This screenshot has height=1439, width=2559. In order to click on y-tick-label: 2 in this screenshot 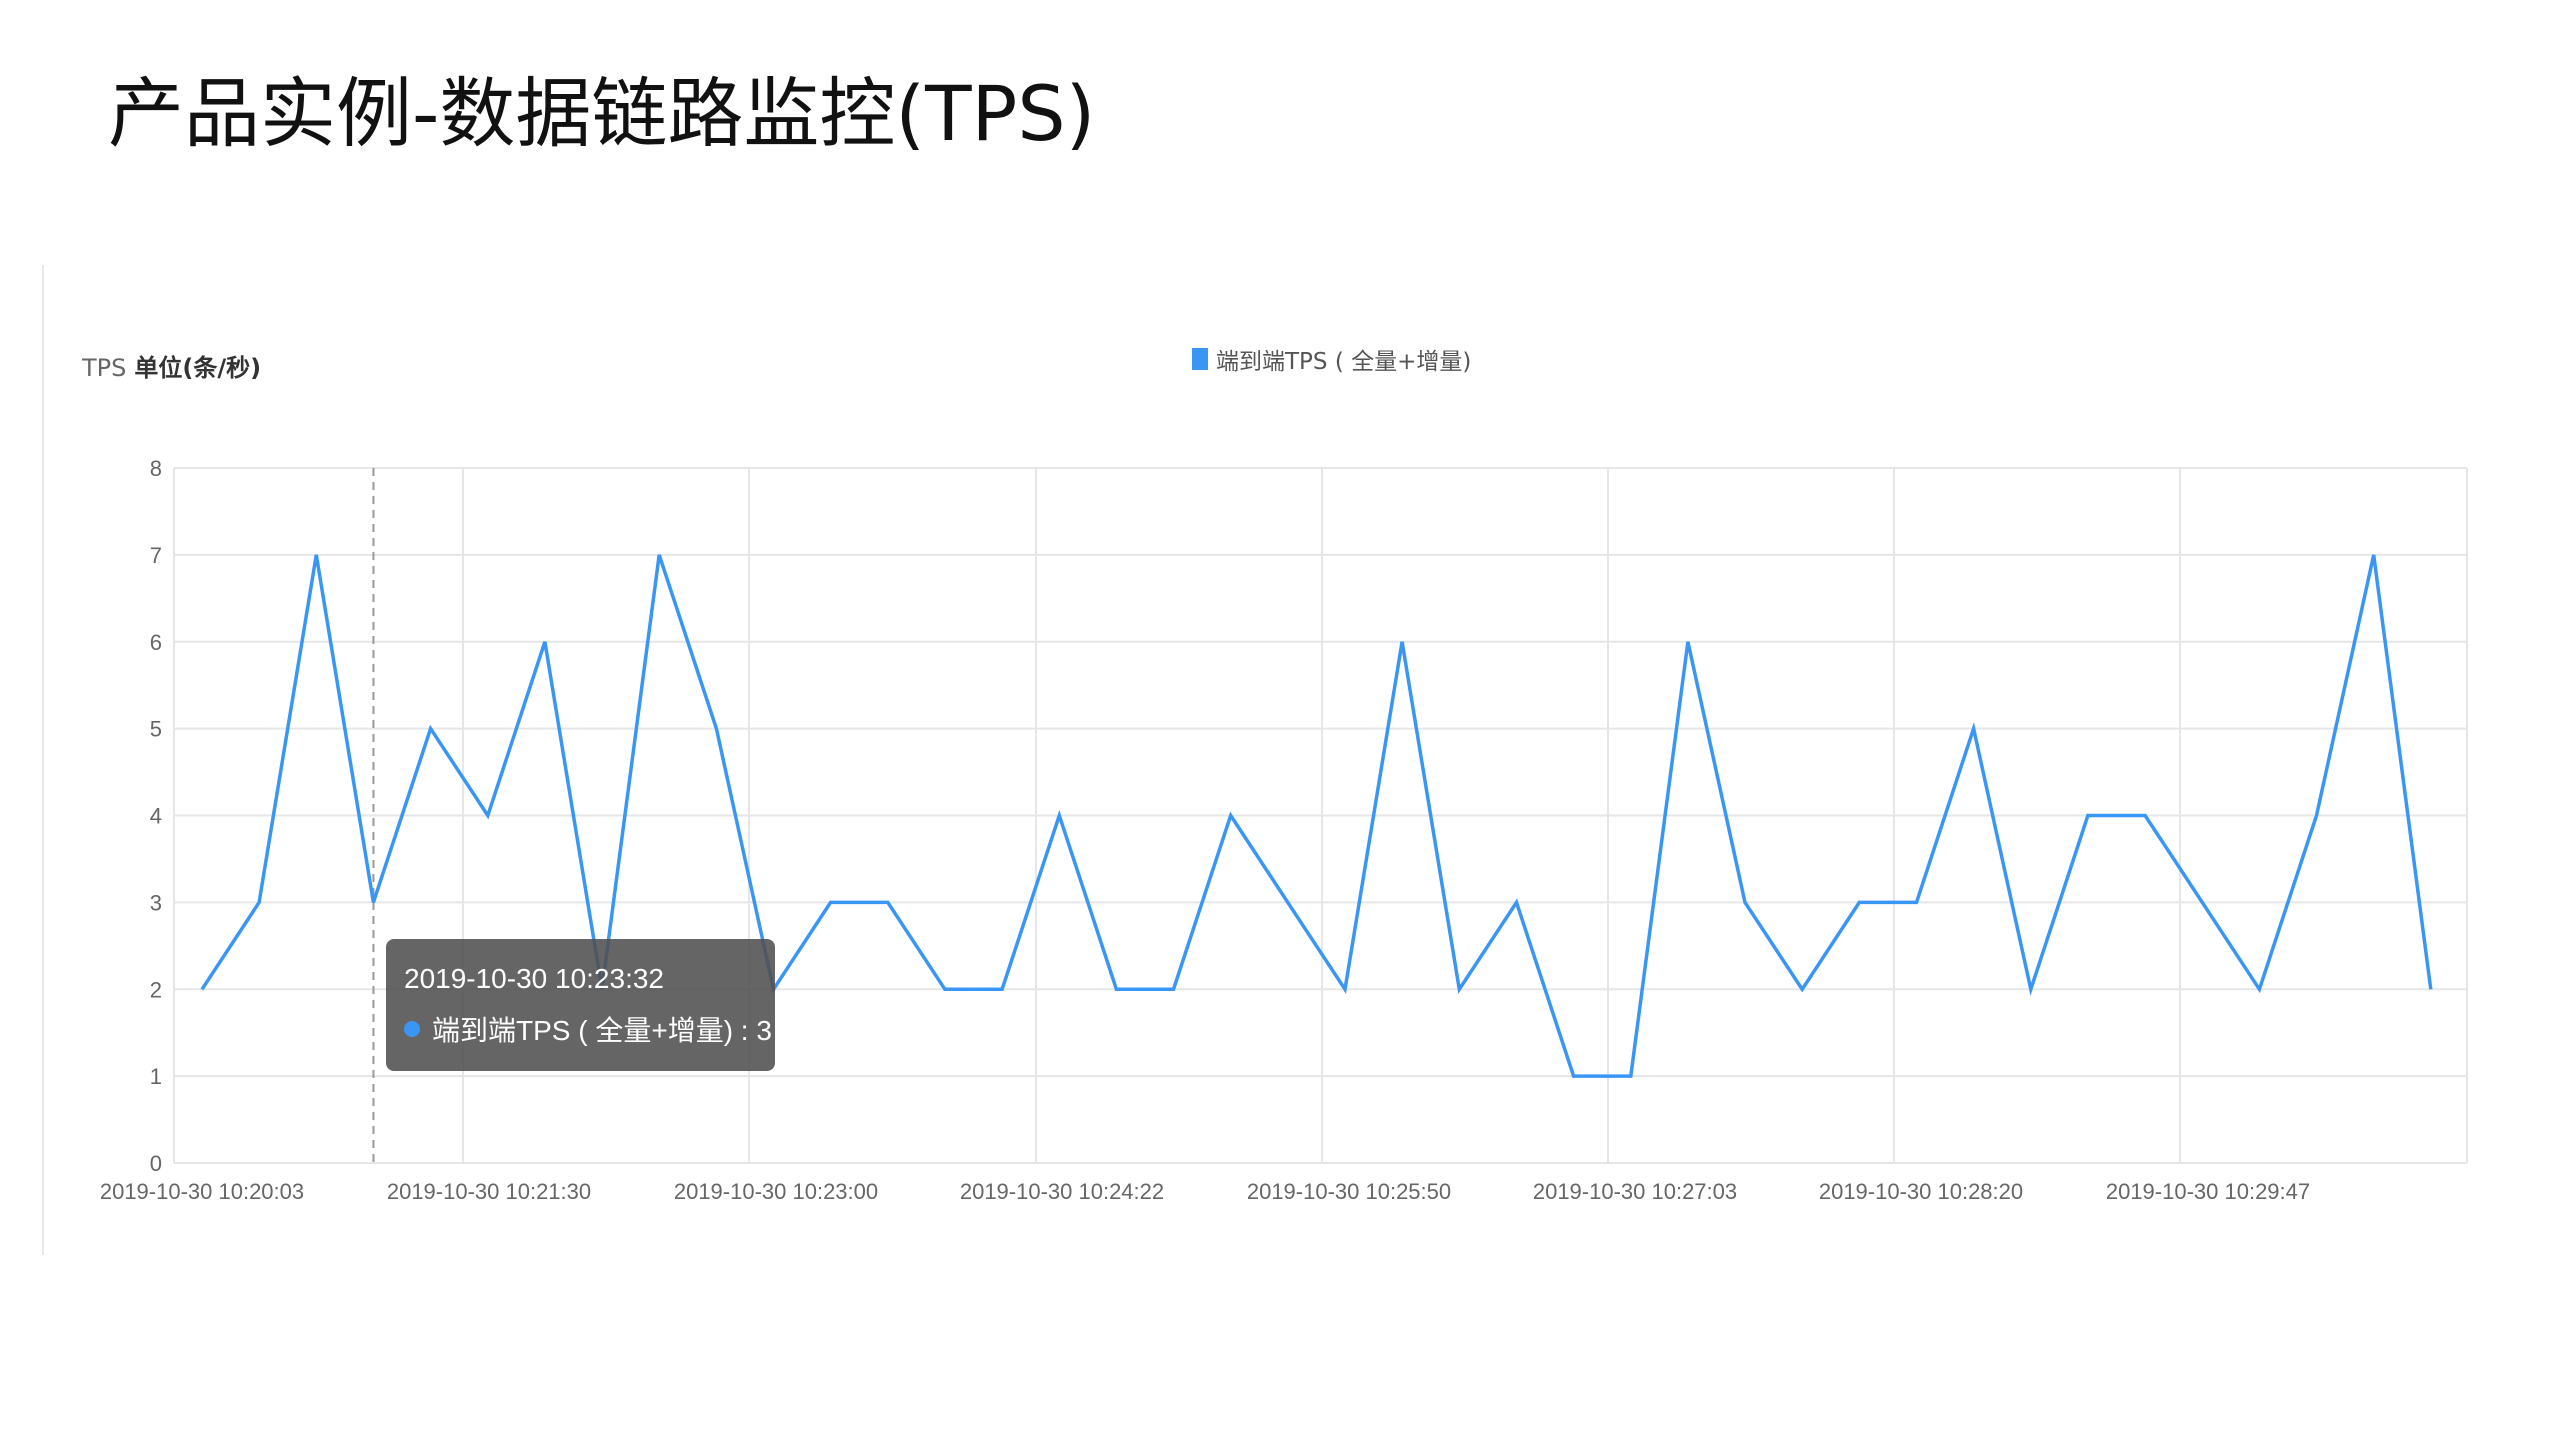, I will do `click(156, 989)`.